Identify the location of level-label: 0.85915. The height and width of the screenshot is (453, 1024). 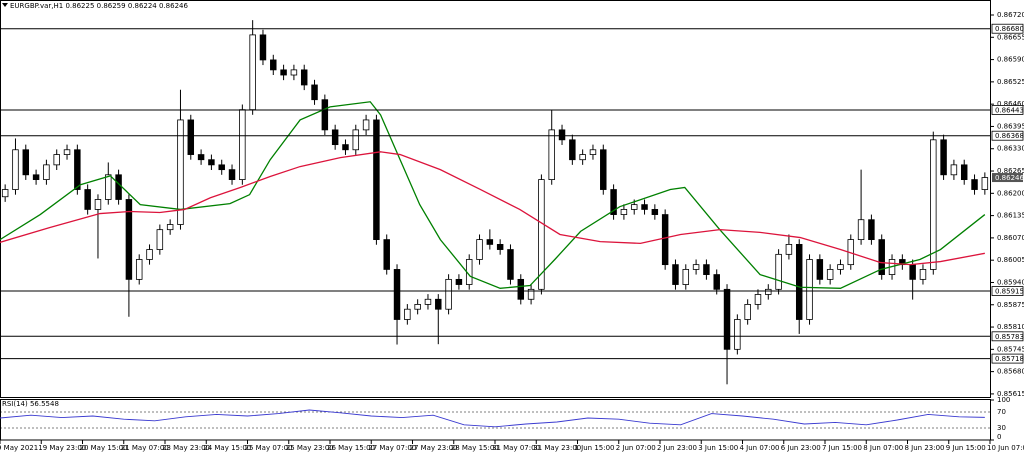
(1009, 292).